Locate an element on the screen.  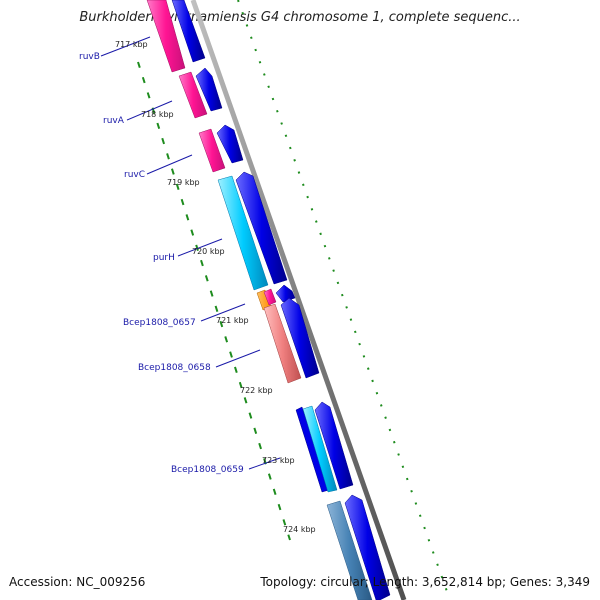
gene-label: ruvC is located at coordinates (134, 175).